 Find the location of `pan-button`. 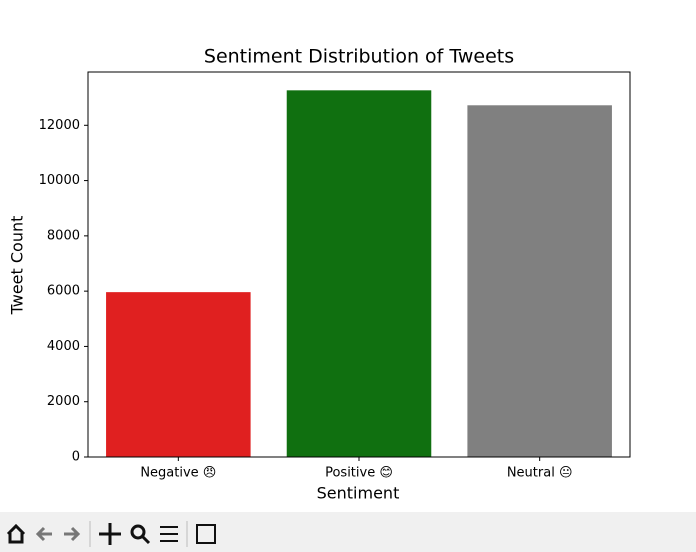

pan-button is located at coordinates (110, 534).